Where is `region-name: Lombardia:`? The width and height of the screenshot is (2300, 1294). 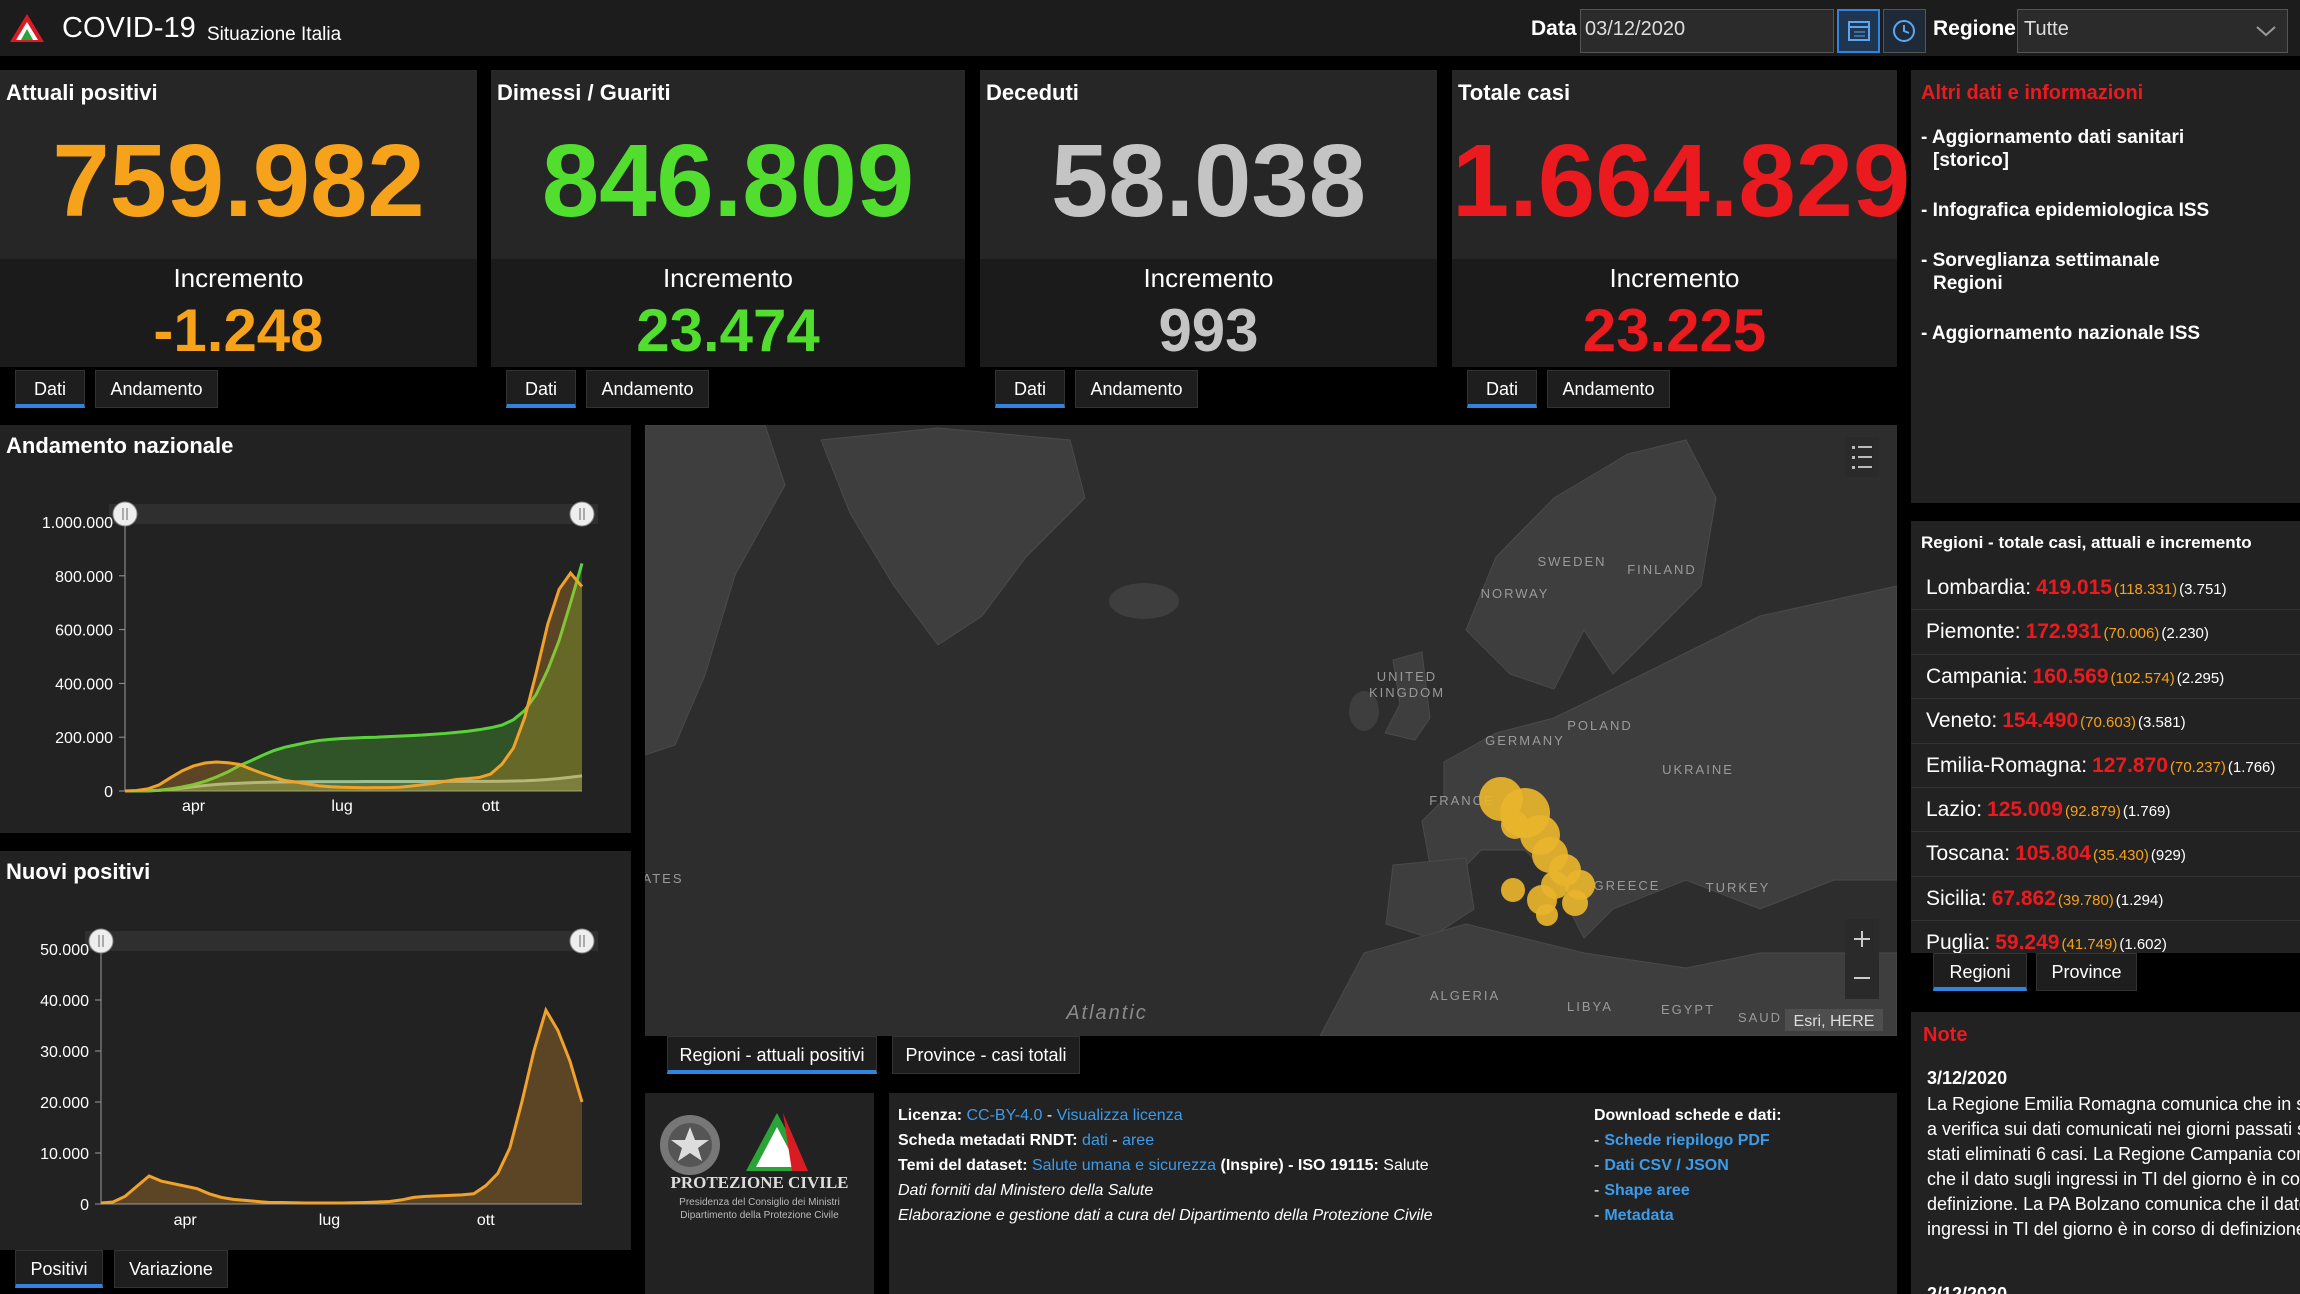
region-name: Lombardia: is located at coordinates (1979, 587).